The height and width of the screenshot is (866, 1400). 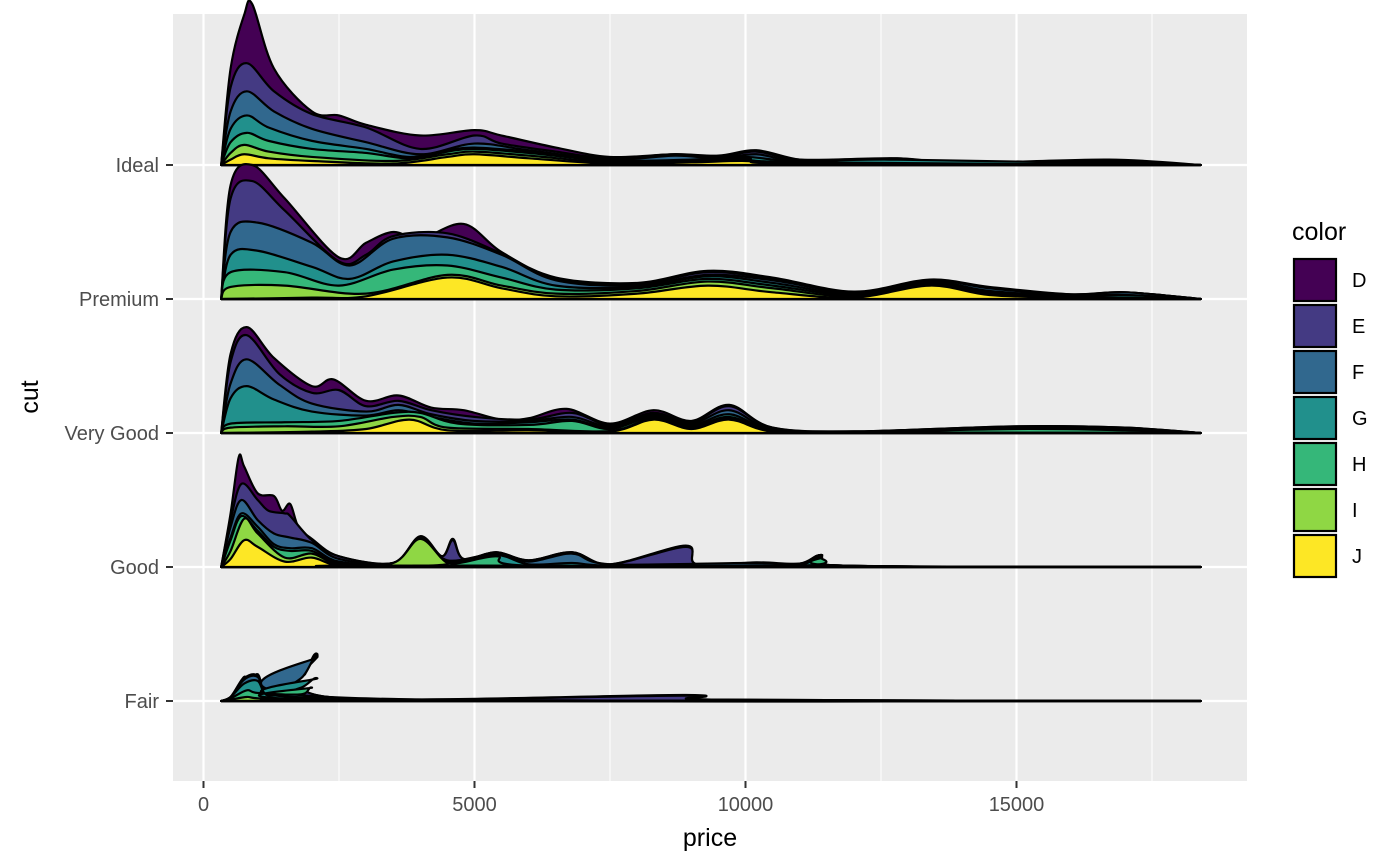 I want to click on legend-key-E, so click(x=1315, y=326).